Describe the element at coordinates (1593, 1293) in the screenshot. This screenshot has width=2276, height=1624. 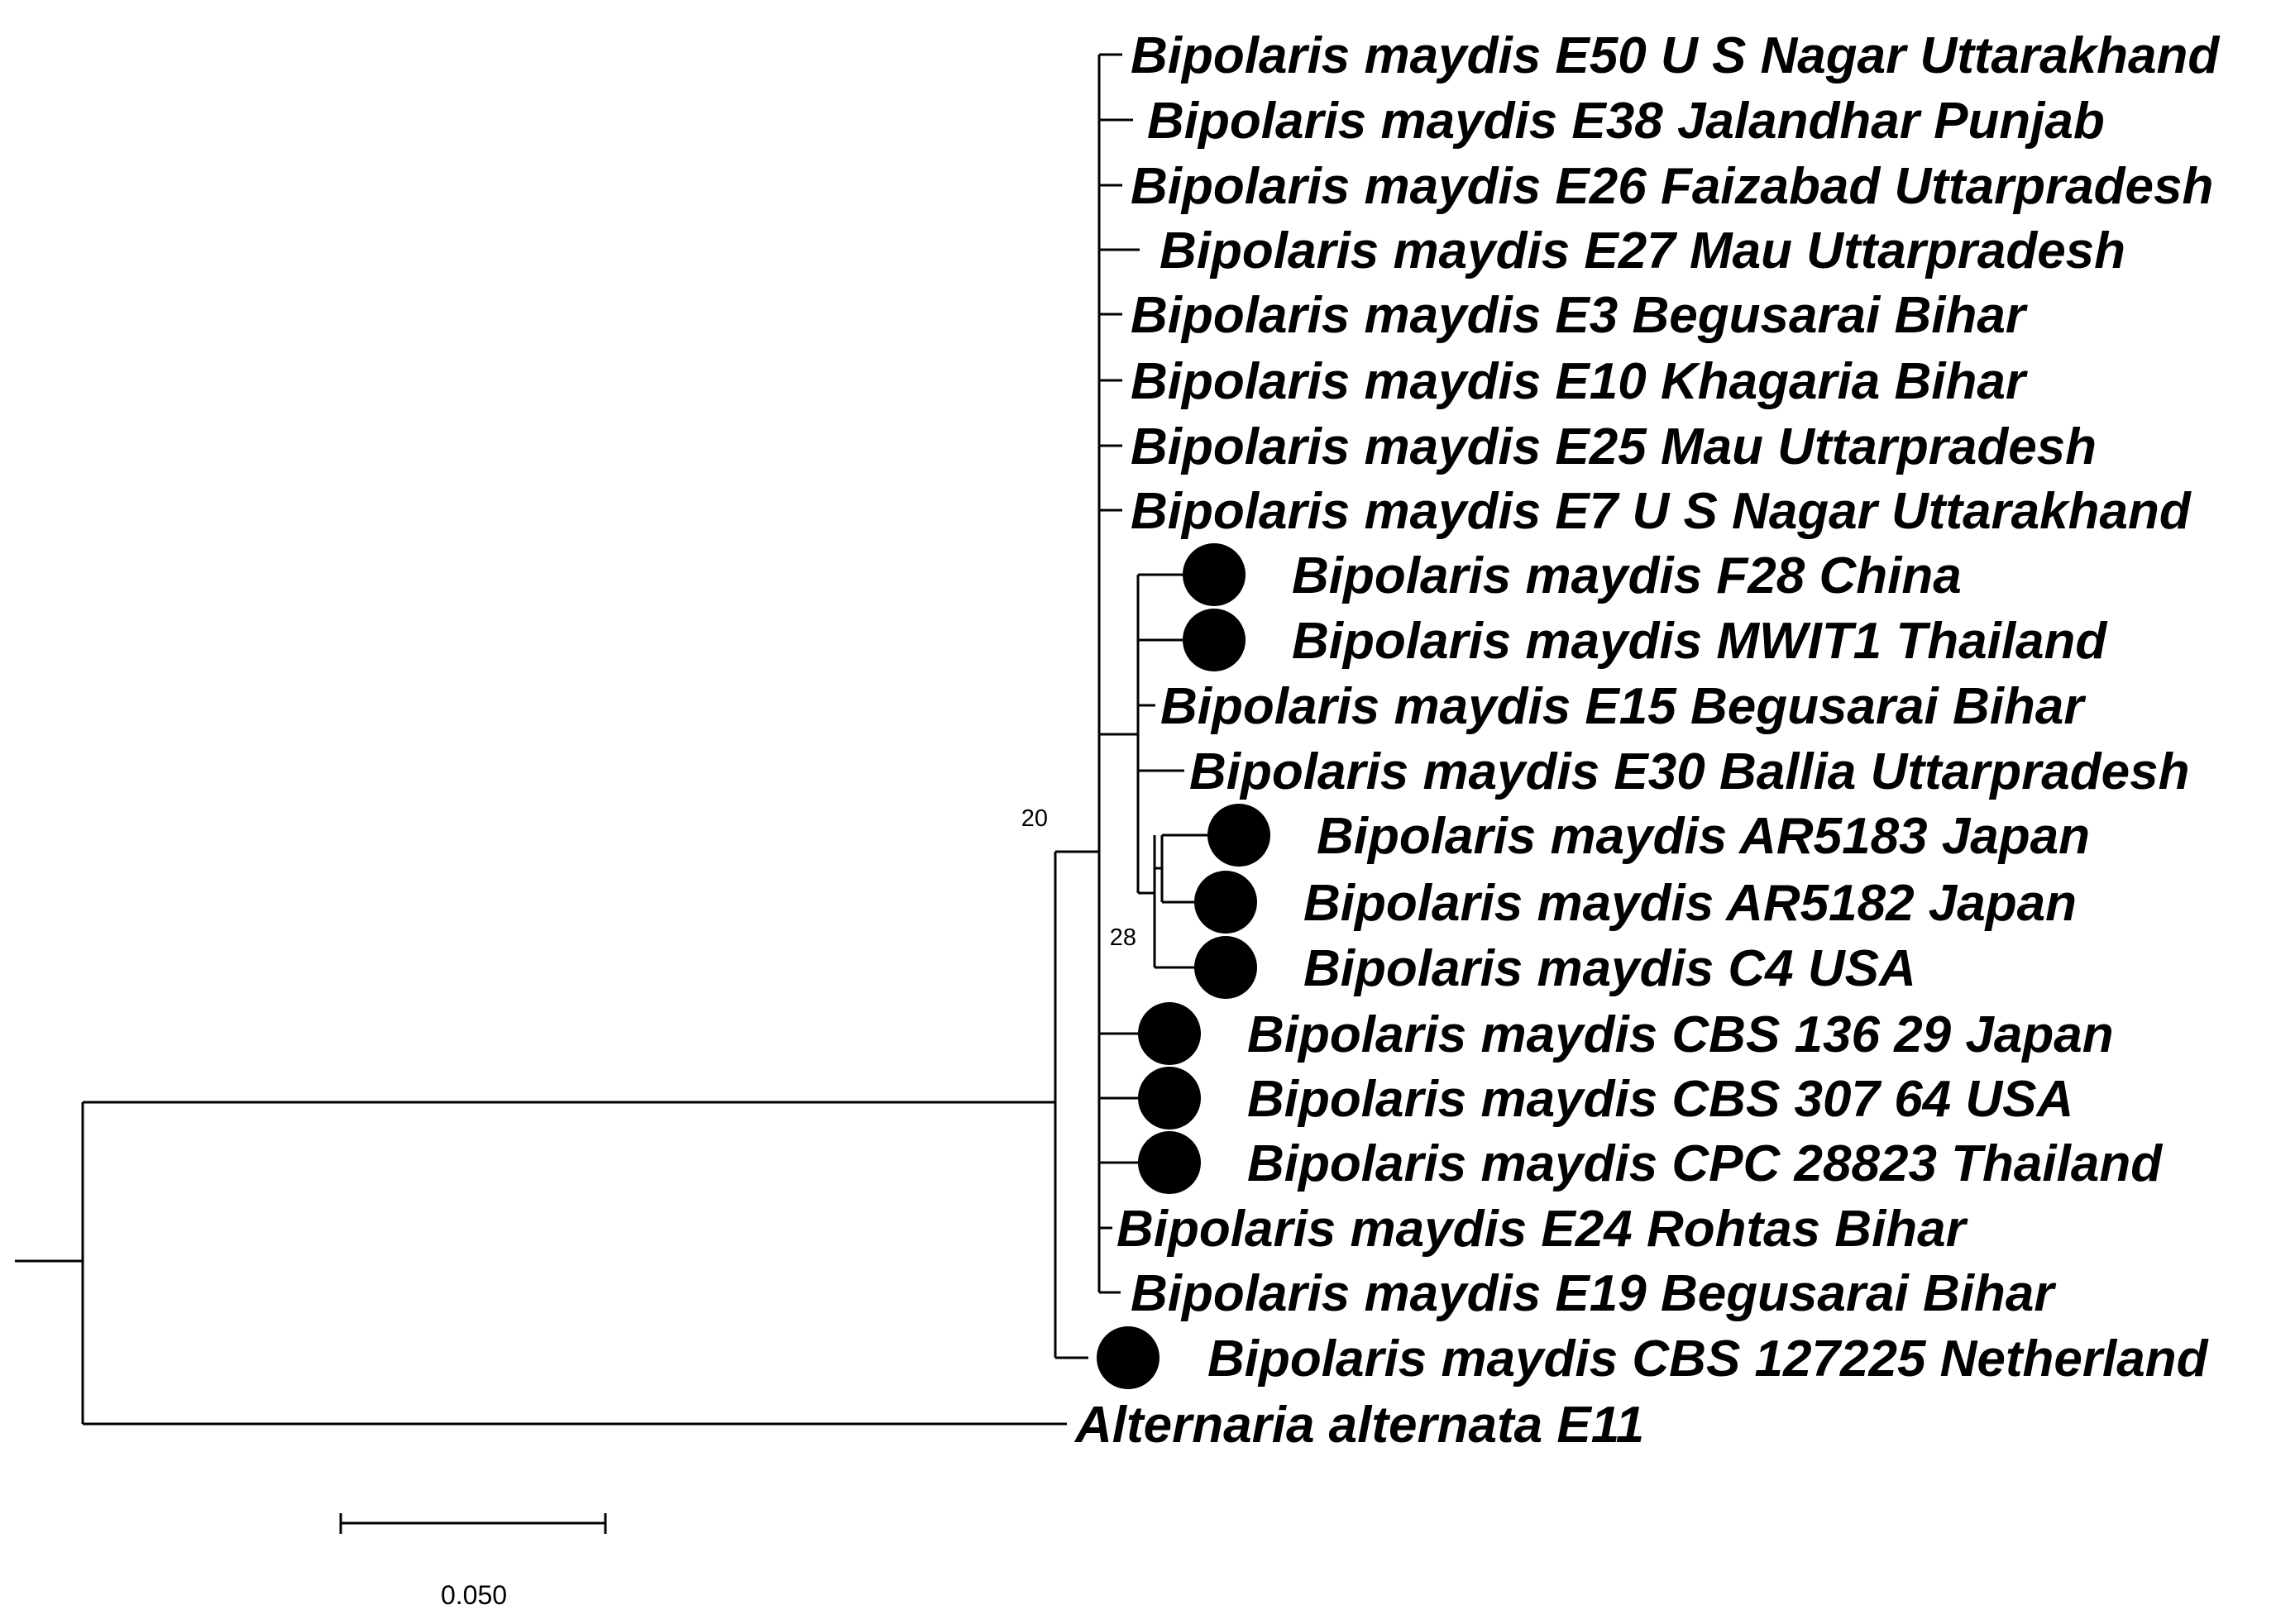
I see `taxon-label-e19: Bipolaris maydis E19 Begusarai Bihar` at that location.